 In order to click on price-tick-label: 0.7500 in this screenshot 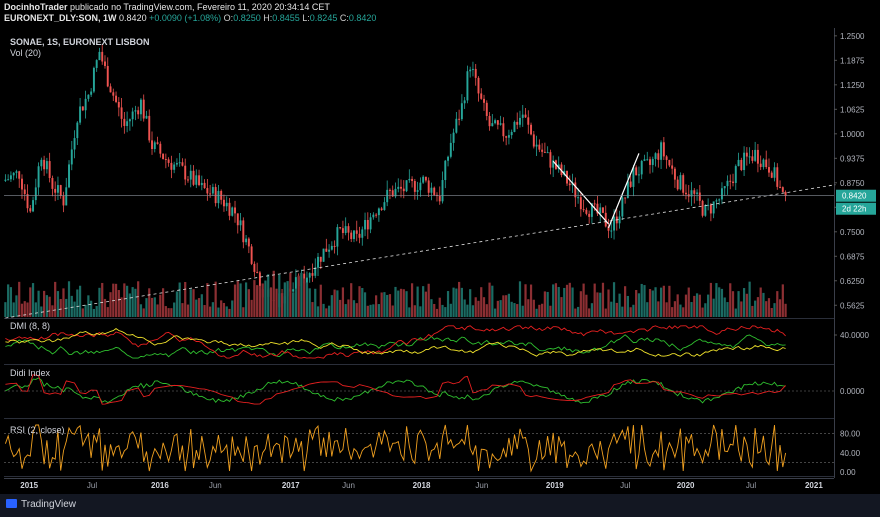, I will do `click(852, 232)`.